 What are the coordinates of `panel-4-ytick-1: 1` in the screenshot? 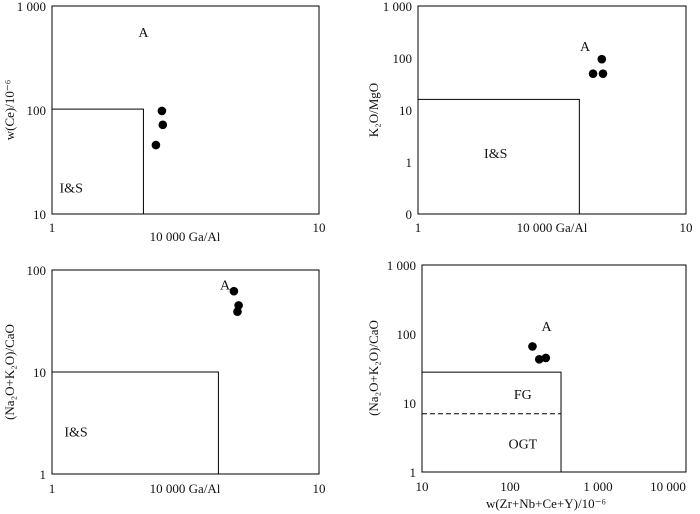 It's located at (413, 472).